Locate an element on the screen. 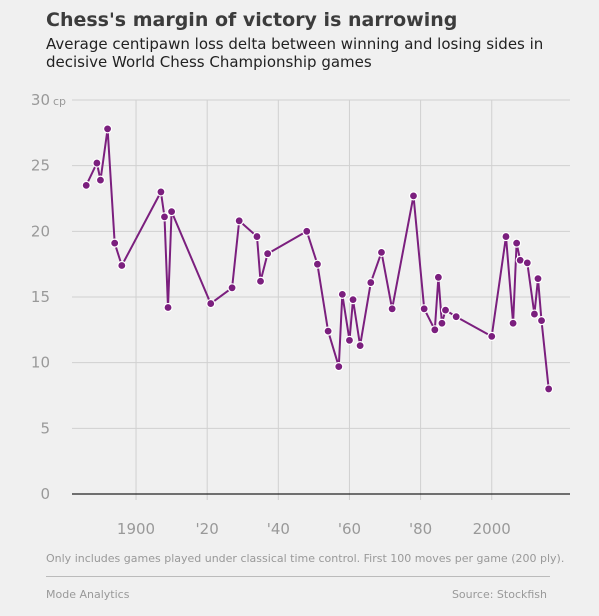 The width and height of the screenshot is (599, 616). y-tick-label: 10 is located at coordinates (40, 363).